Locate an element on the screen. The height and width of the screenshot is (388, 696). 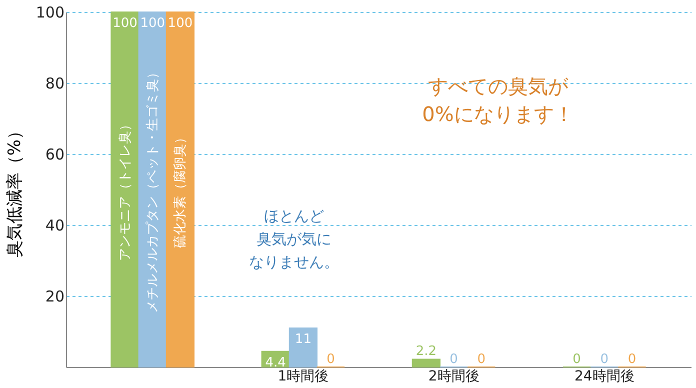
series-label: 硫化水素（腐卵臭） is located at coordinates (180, 189).